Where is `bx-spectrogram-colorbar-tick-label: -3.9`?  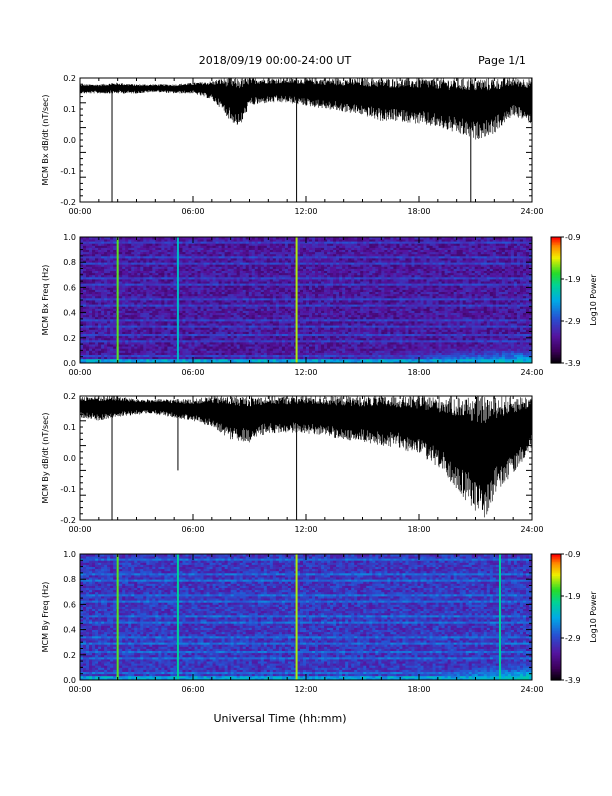
bx-spectrogram-colorbar-tick-label: -3.9 is located at coordinates (573, 363).